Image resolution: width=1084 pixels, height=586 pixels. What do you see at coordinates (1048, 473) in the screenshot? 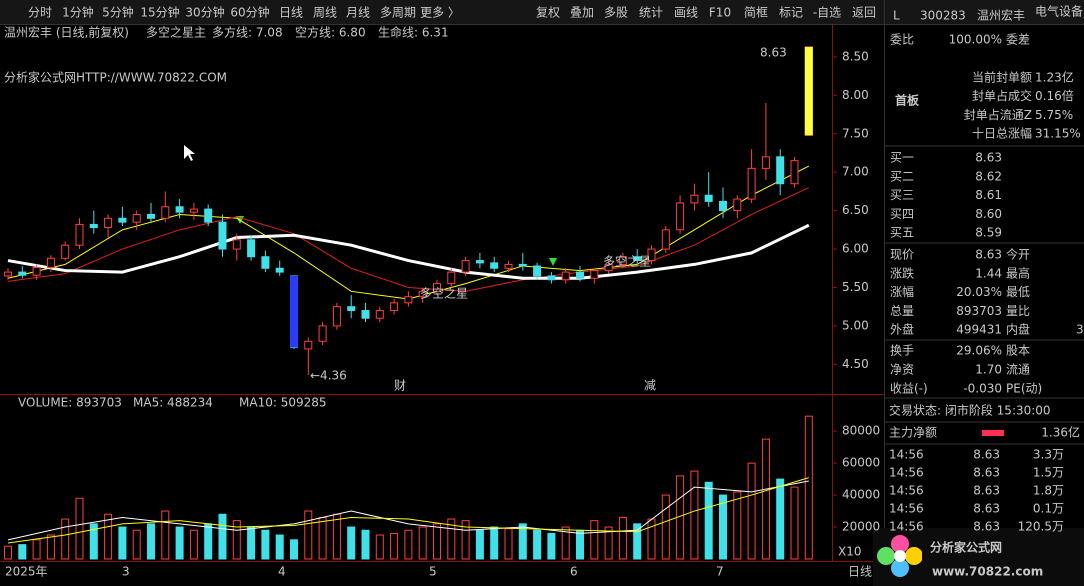
I see `trade-volume: 1.5万` at bounding box center [1048, 473].